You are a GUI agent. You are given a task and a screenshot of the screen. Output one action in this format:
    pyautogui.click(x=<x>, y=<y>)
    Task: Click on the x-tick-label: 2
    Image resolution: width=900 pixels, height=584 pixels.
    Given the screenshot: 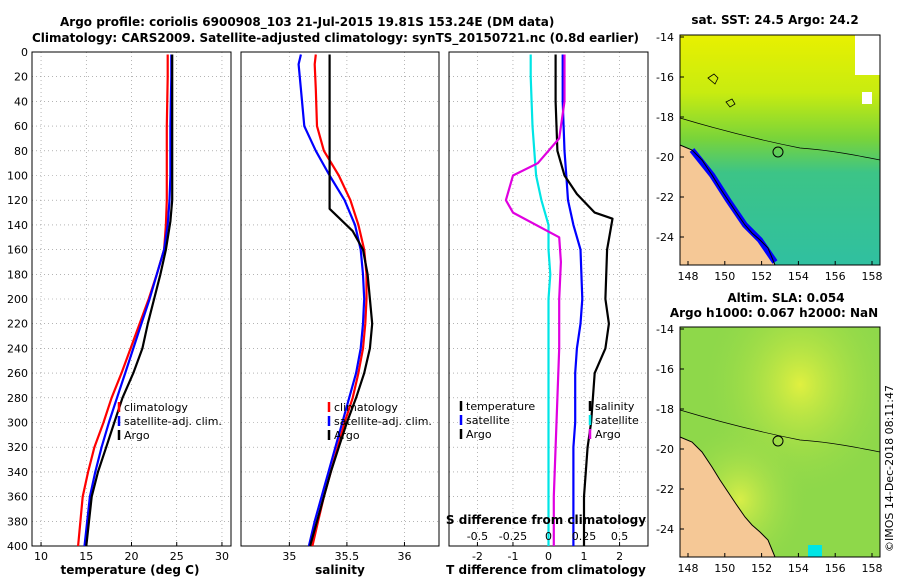 What is the action you would take?
    pyautogui.click(x=619, y=556)
    